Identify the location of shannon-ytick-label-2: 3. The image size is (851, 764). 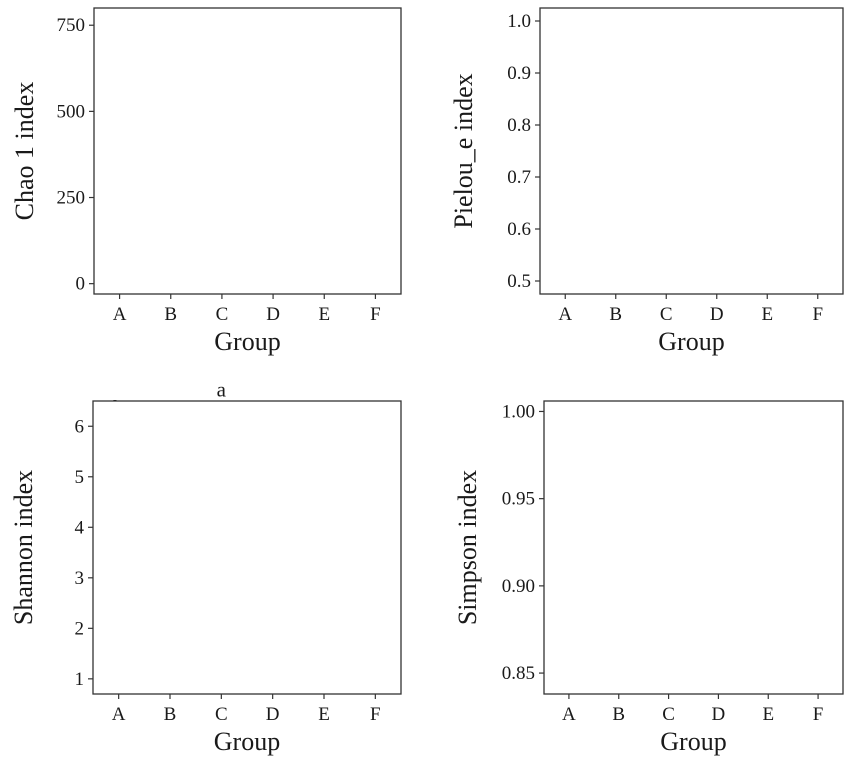
(80, 578).